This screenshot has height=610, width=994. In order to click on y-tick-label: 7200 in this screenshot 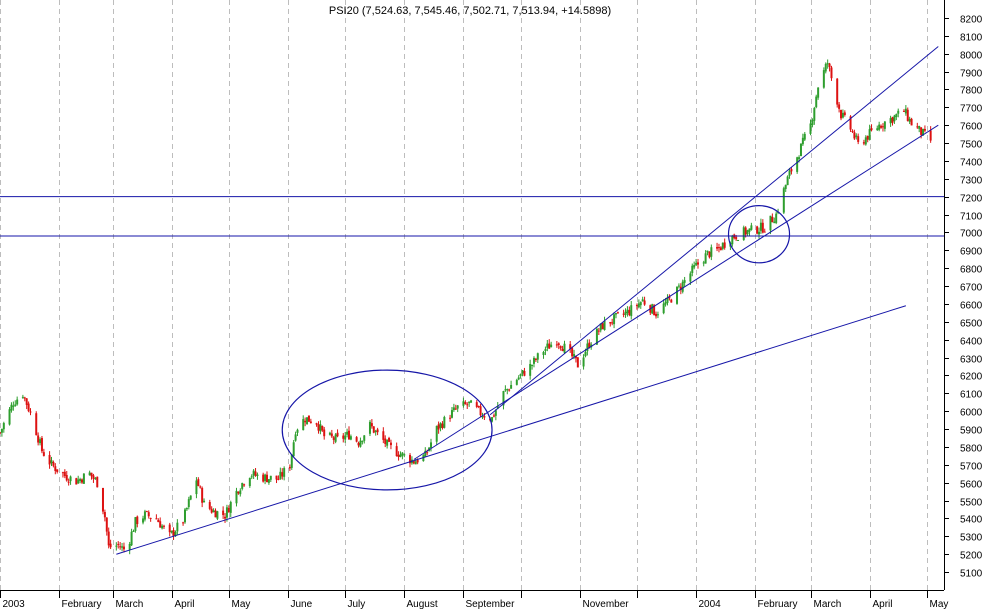, I will do `click(971, 199)`.